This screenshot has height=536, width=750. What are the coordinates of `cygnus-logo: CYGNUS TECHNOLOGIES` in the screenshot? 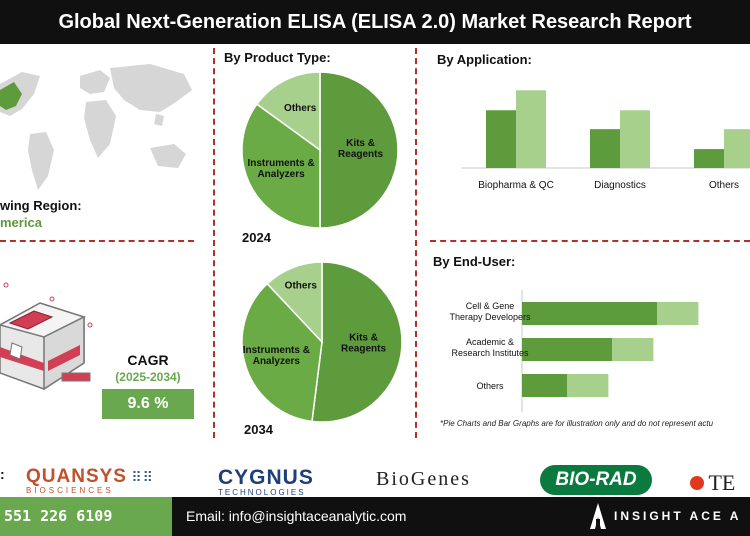 It's located at (266, 481).